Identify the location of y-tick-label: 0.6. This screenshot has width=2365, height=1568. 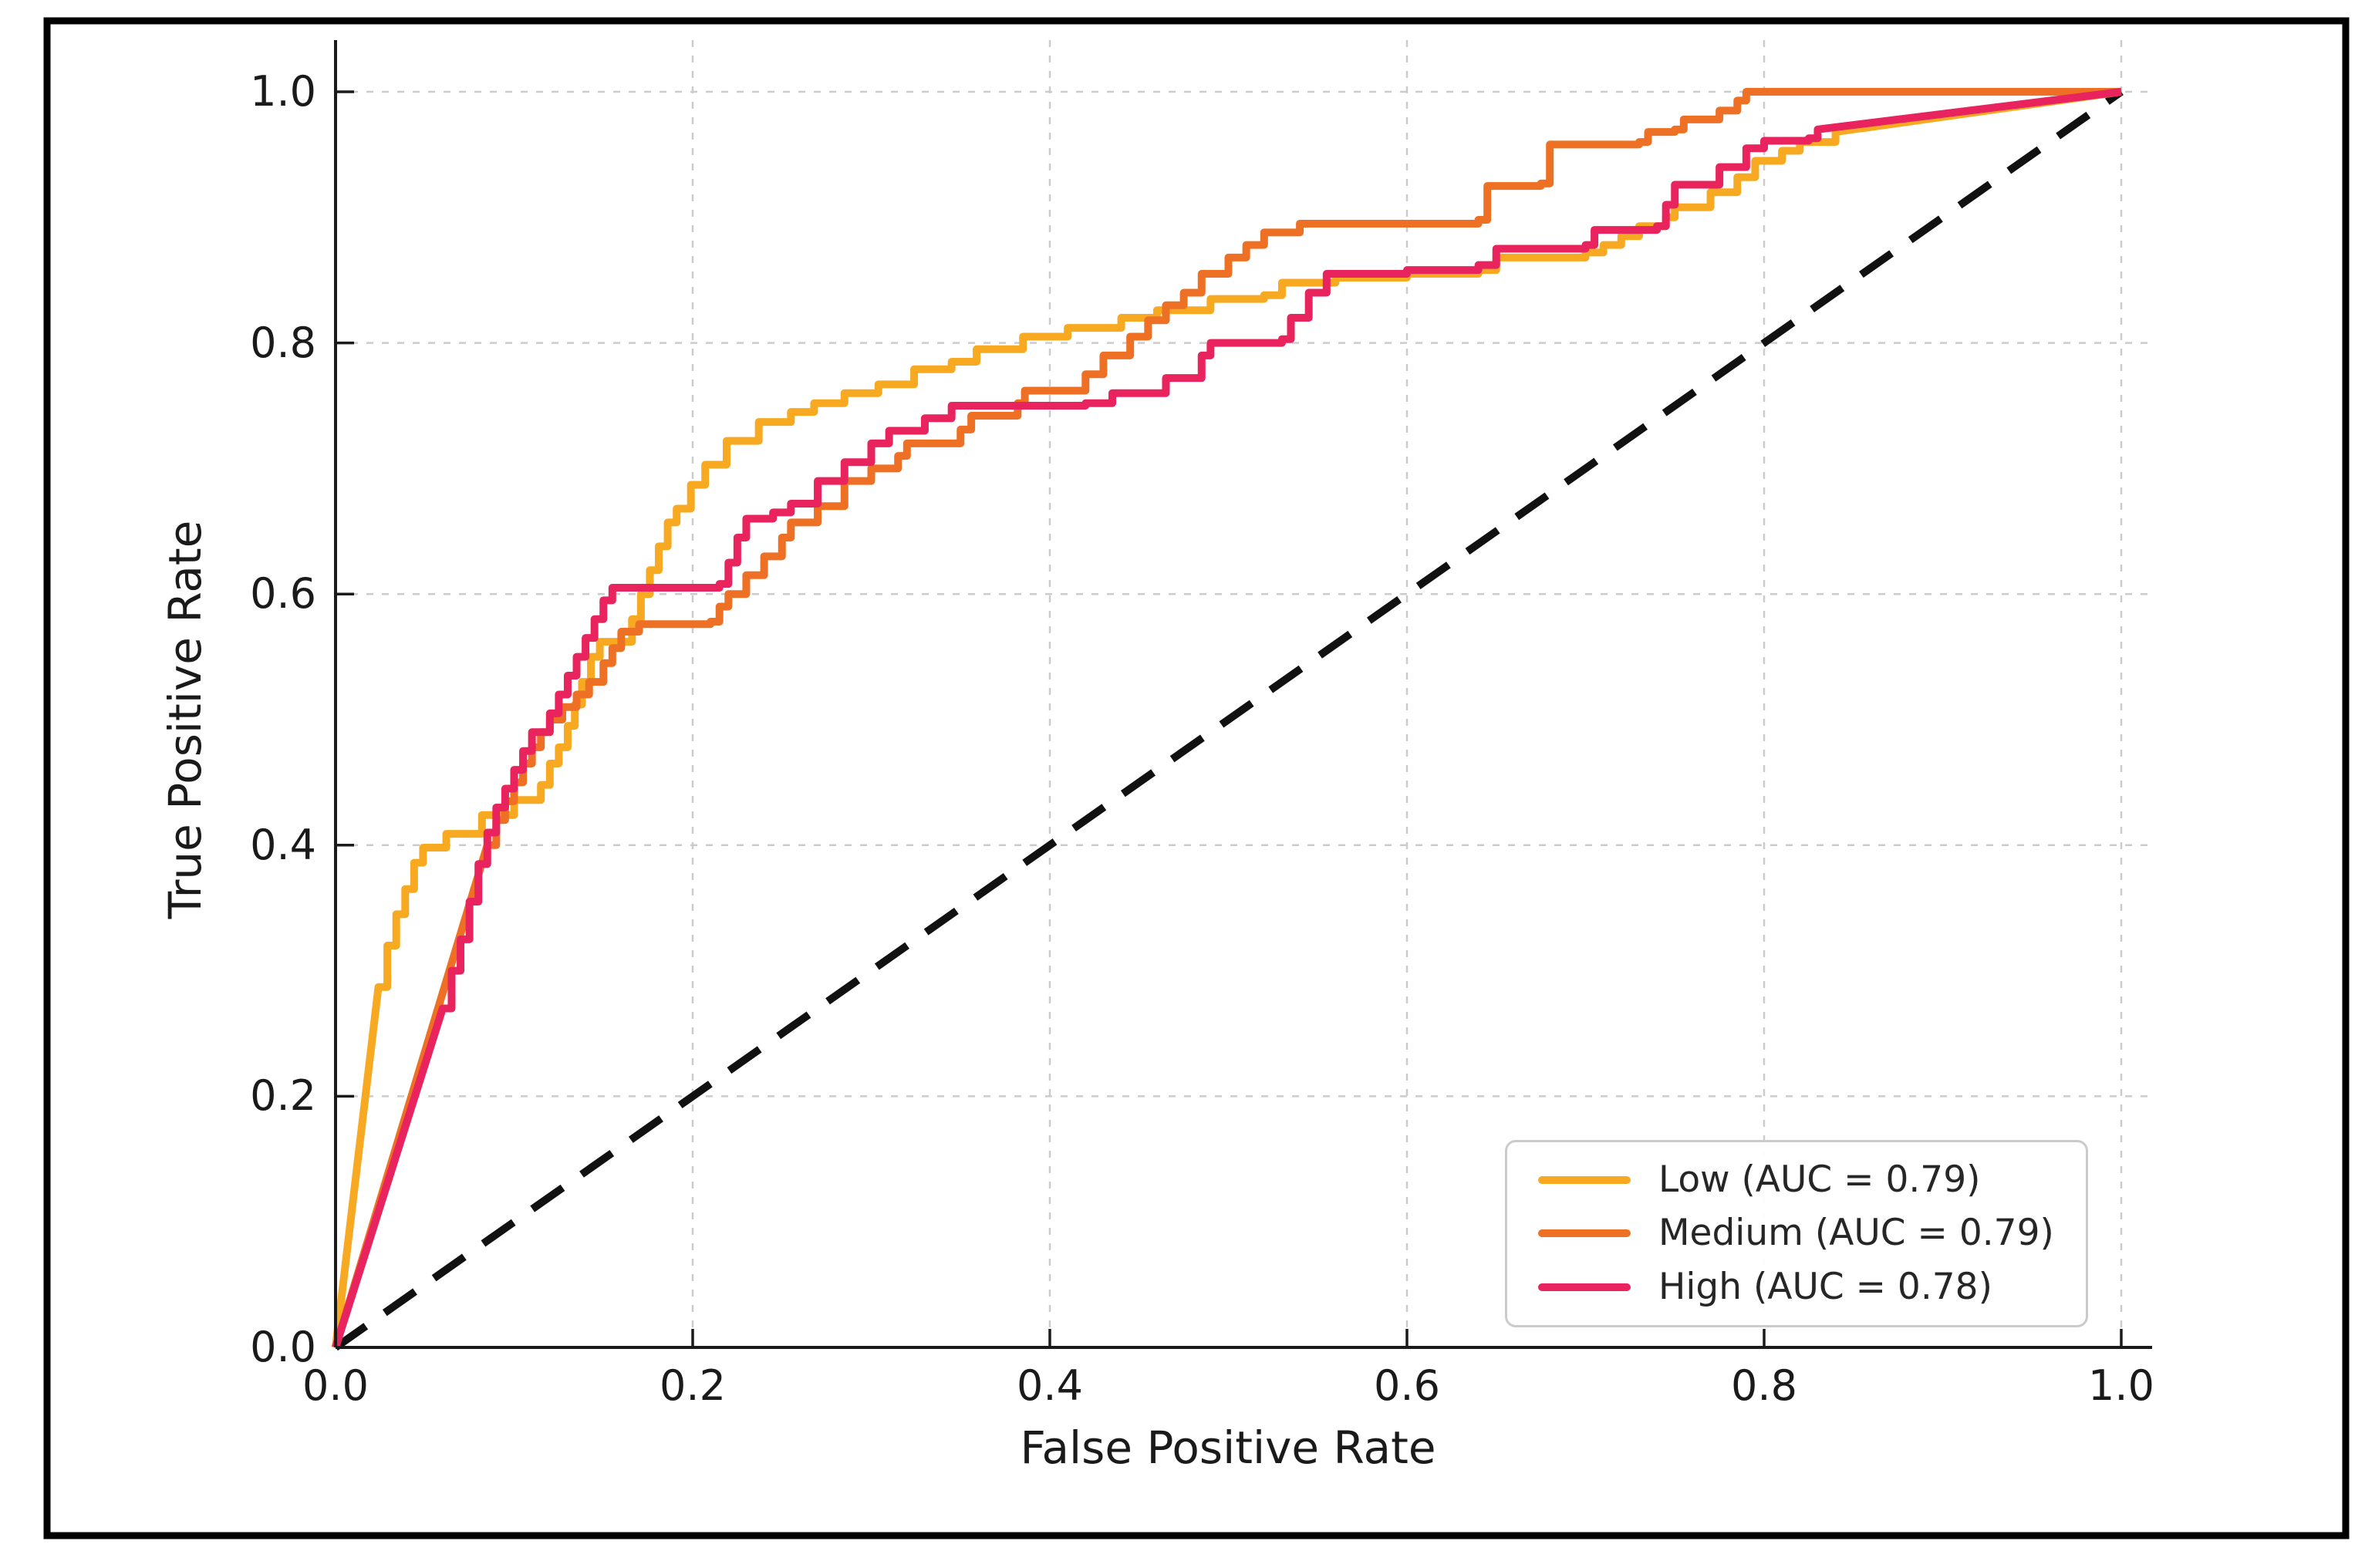
(283, 594).